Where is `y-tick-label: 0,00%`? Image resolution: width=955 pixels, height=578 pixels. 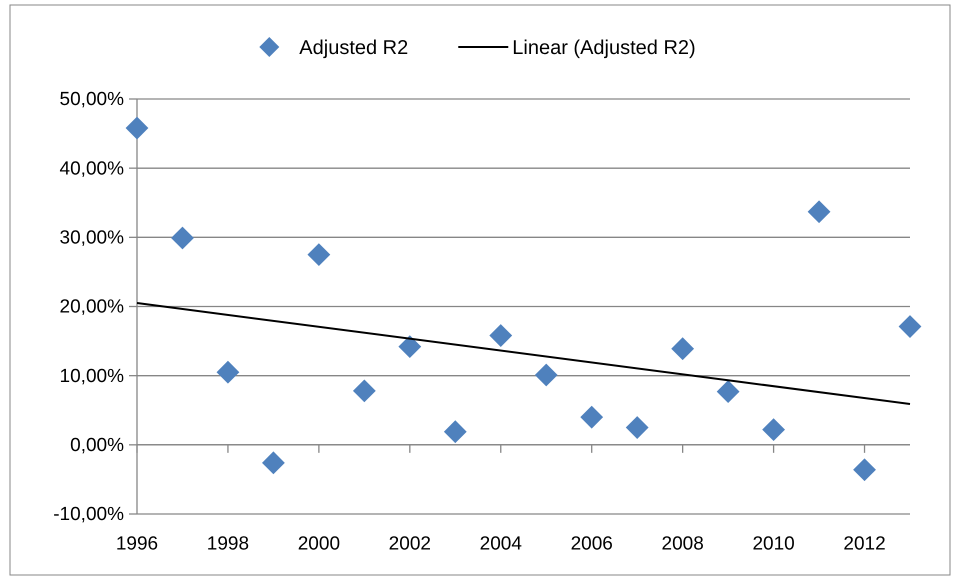
y-tick-label: 0,00% is located at coordinates (97, 445).